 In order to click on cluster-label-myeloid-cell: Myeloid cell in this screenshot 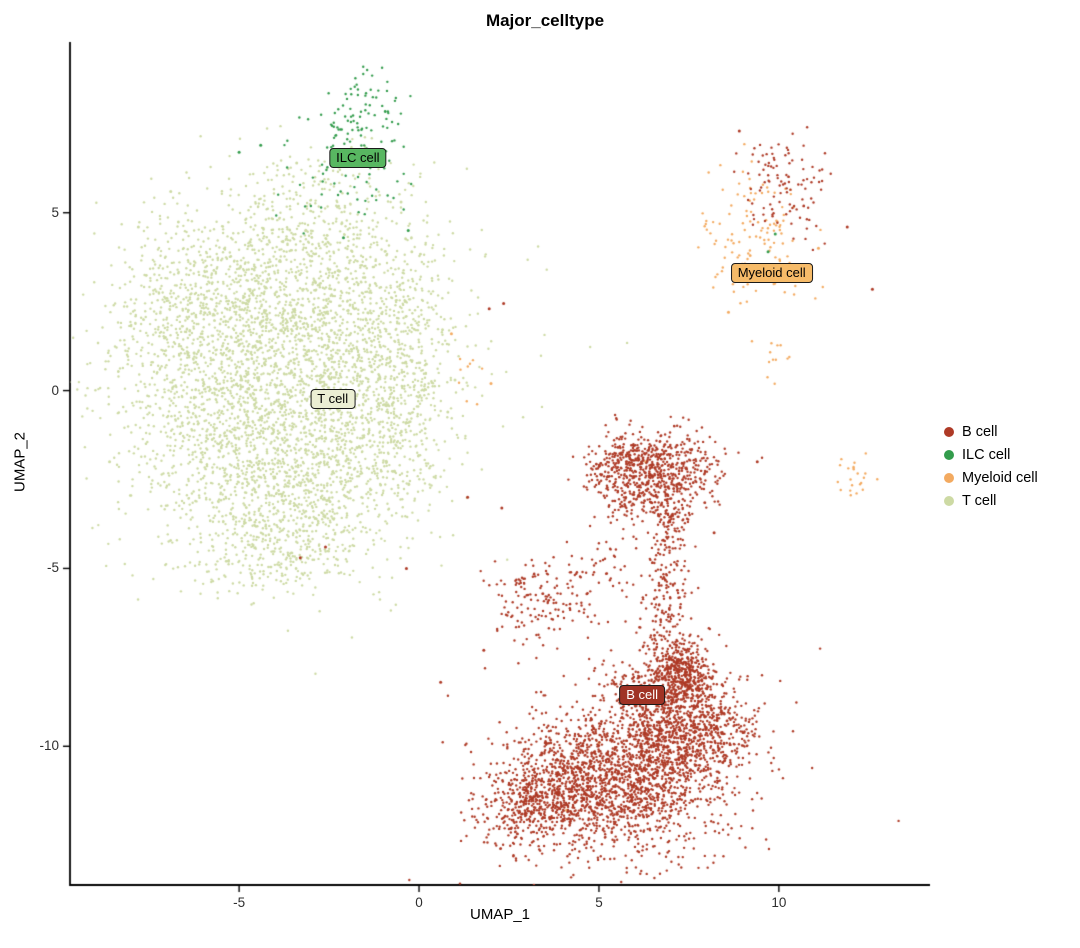, I will do `click(771, 273)`.